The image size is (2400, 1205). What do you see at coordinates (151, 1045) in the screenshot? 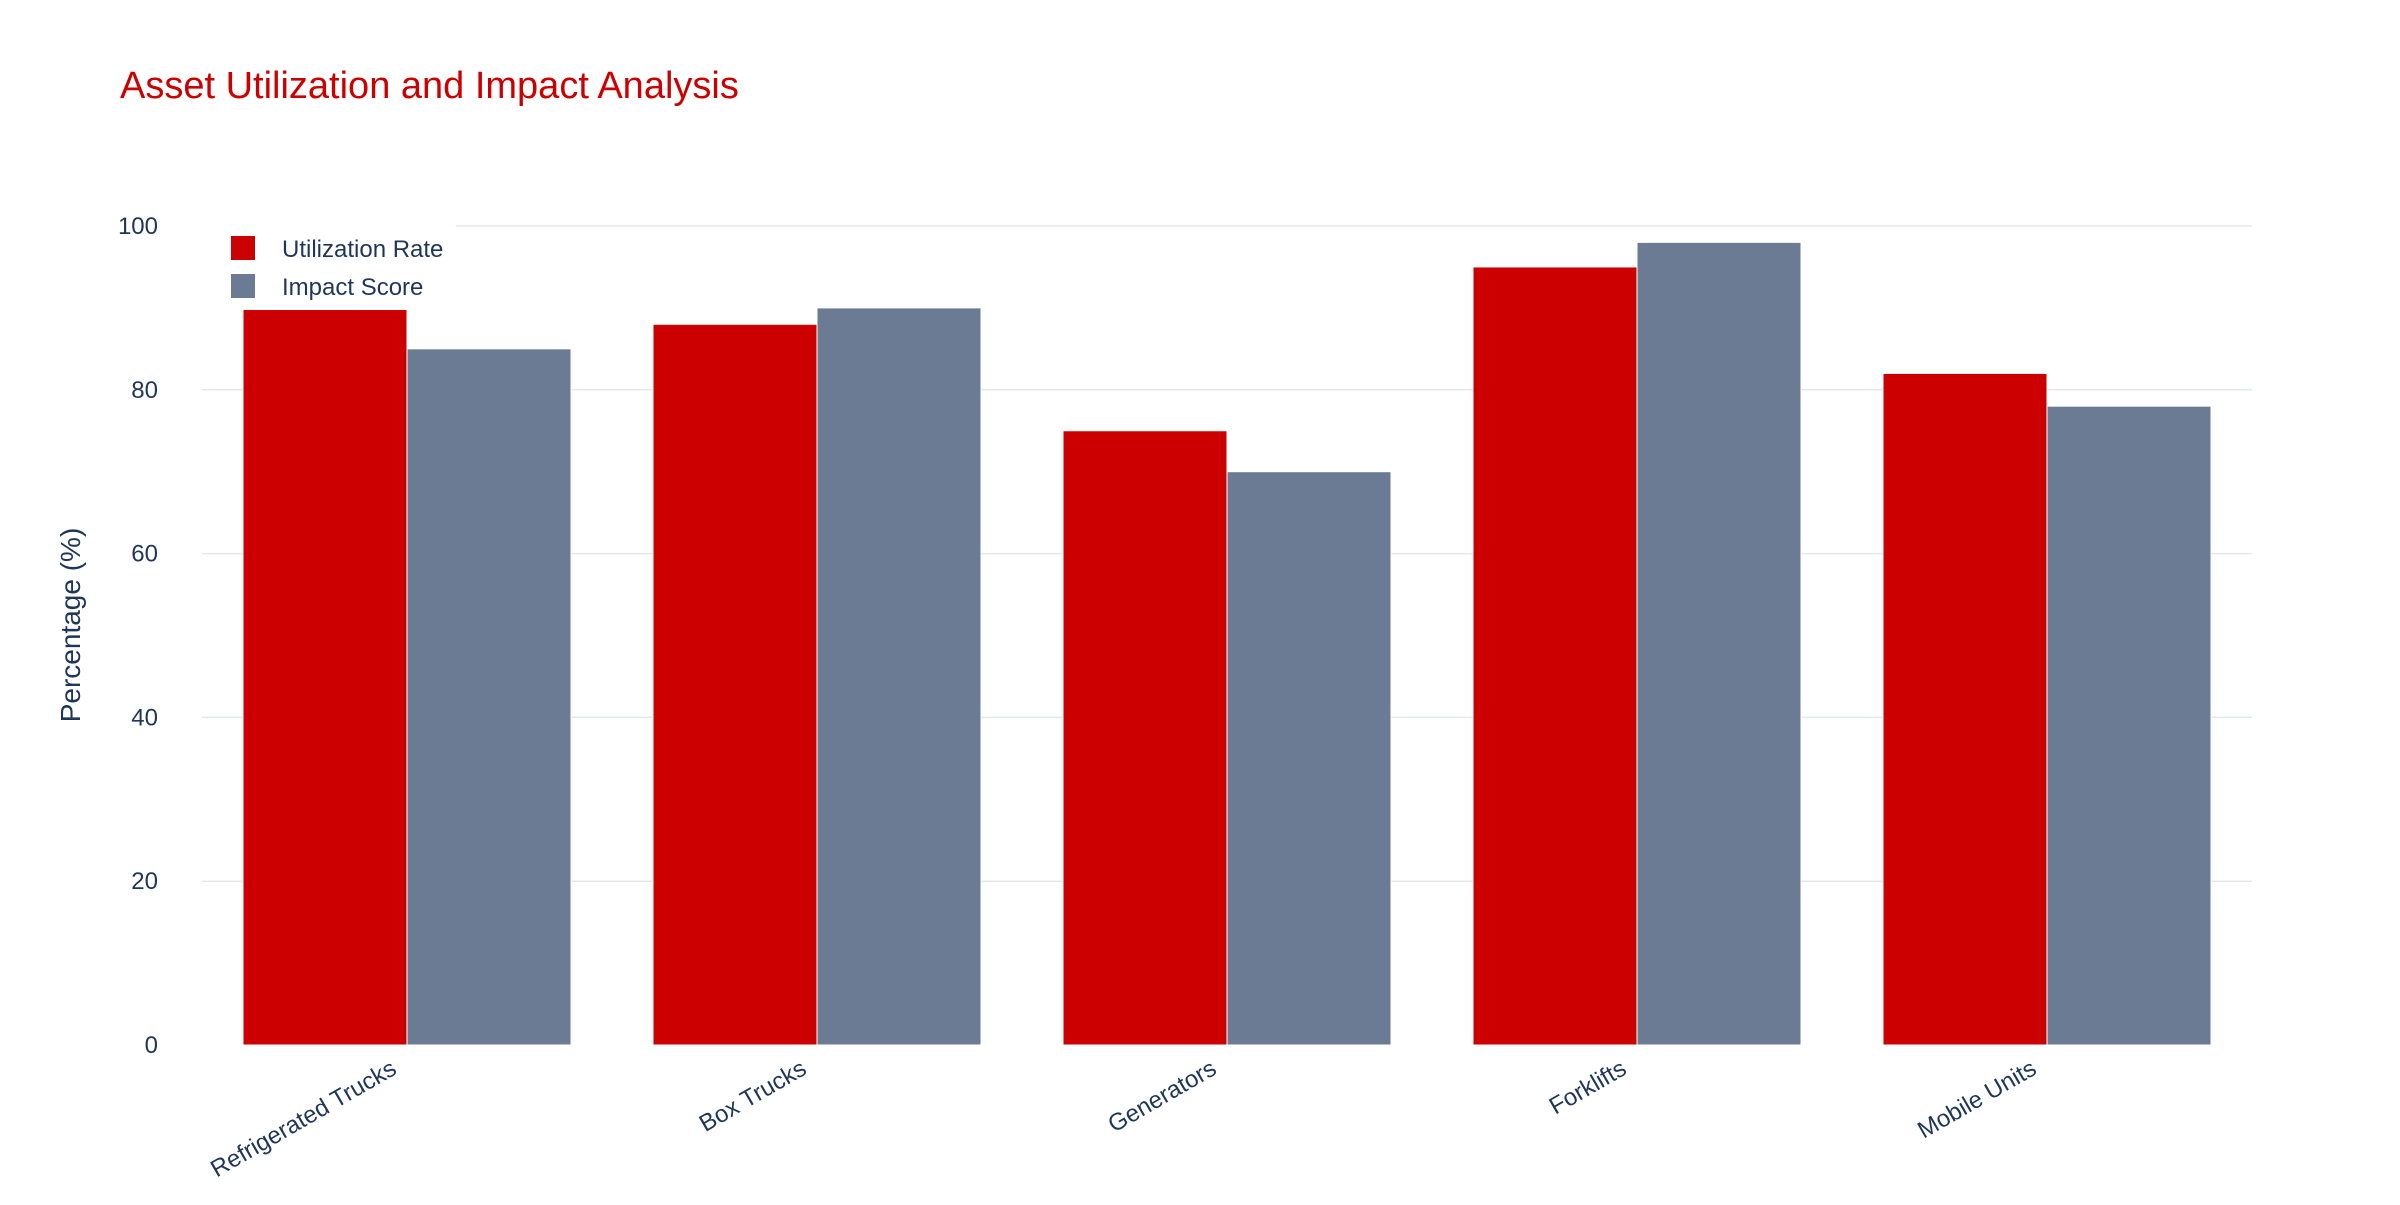
I see `y-tick-label: 0` at bounding box center [151, 1045].